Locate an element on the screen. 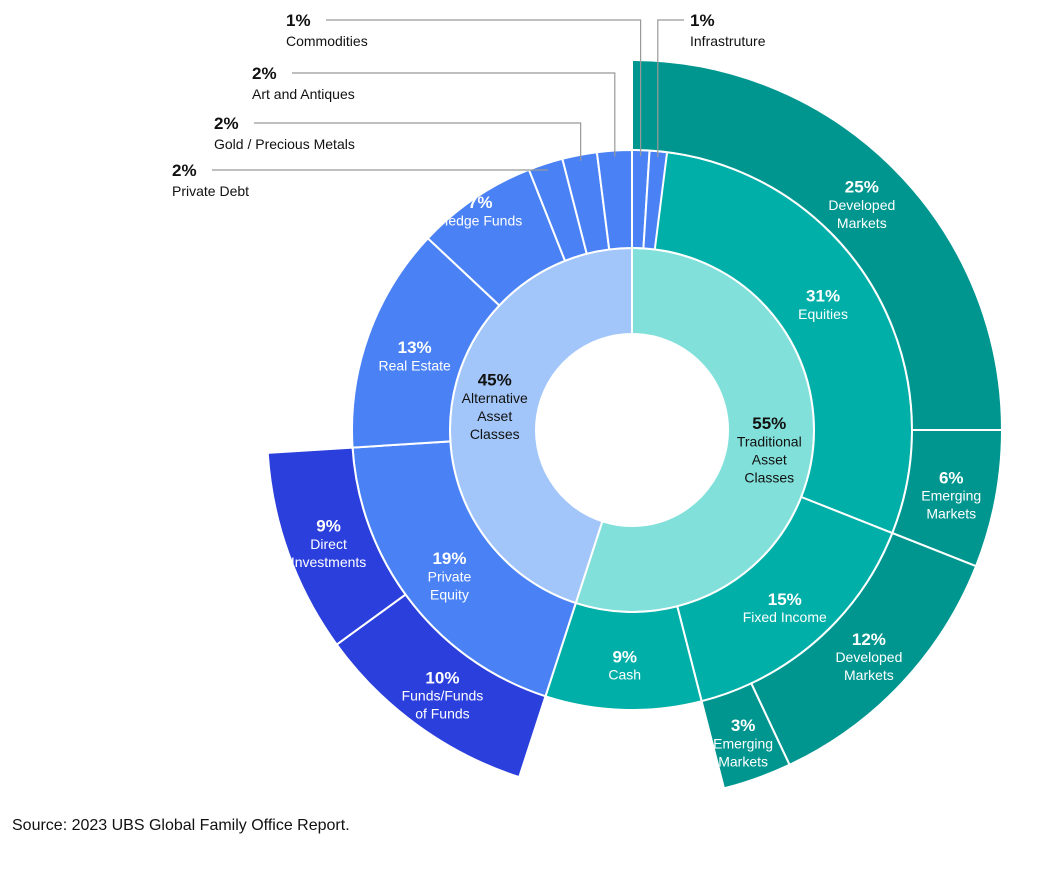 Image resolution: width=1044 pixels, height=896 pixels. outer-slice-private-equity-direct-investments is located at coordinates (336, 546).